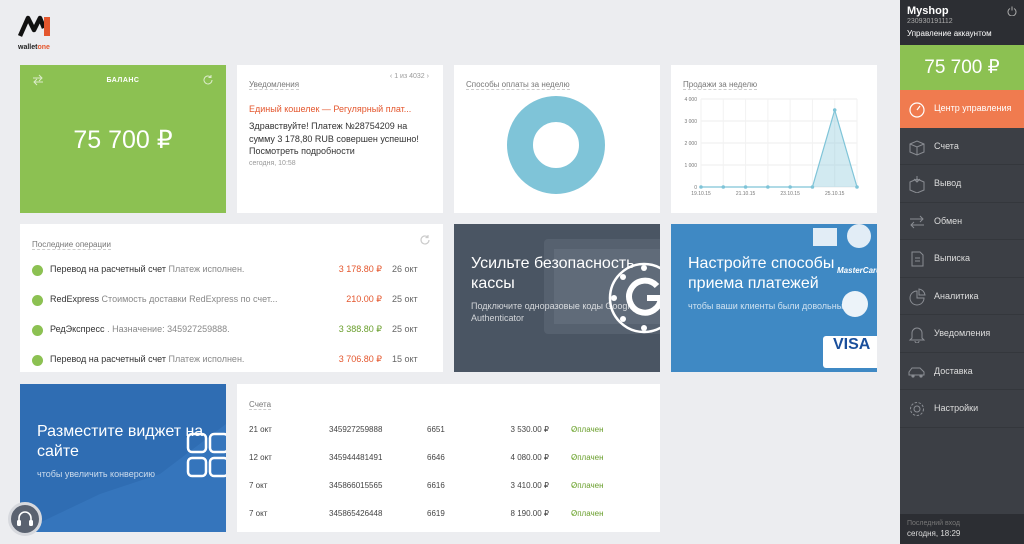 The width and height of the screenshot is (1024, 544). What do you see at coordinates (720, 85) in the screenshot?
I see `sales-title: Продажи за неделю` at bounding box center [720, 85].